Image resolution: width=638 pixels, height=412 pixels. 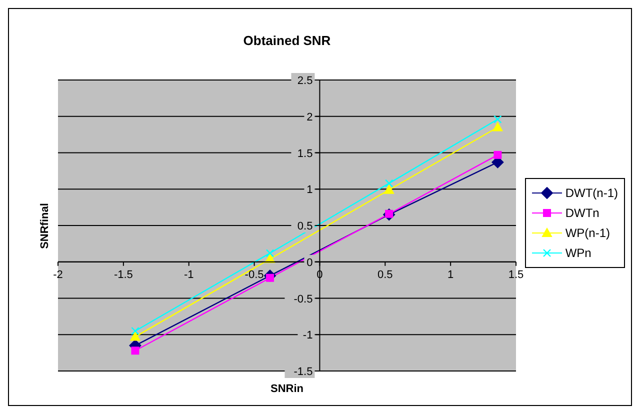 I want to click on x-tick-label: -0.5, so click(x=254, y=274).